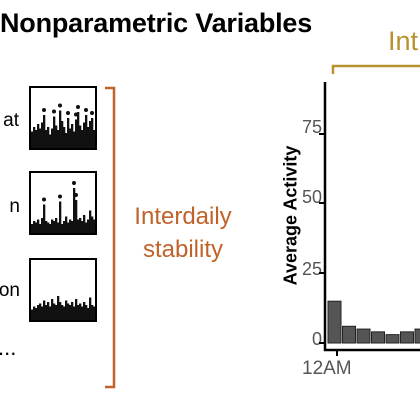  I want to click on interdaily-stability-label: Interdaily stability, so click(183, 233).